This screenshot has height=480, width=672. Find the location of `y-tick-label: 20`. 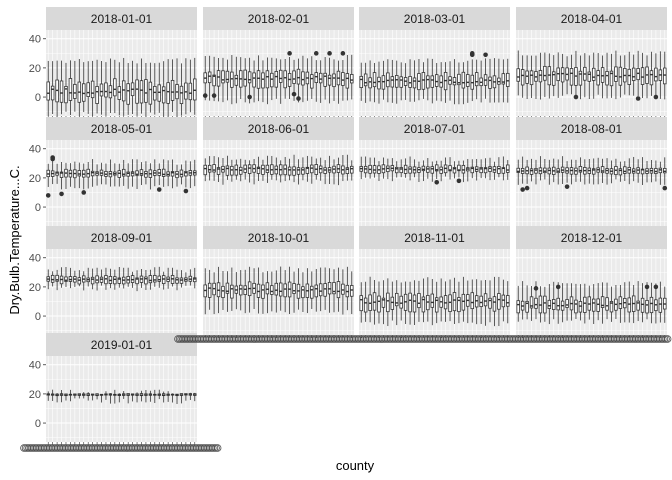

y-tick-label: 20 is located at coordinates (35, 69).